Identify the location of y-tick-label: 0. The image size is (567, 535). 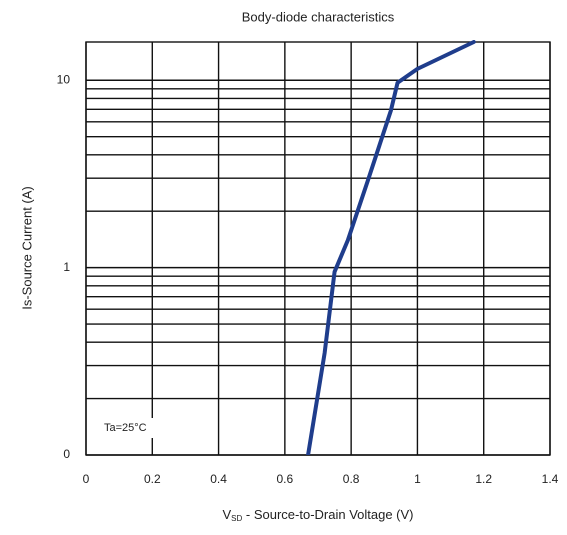
(66, 454).